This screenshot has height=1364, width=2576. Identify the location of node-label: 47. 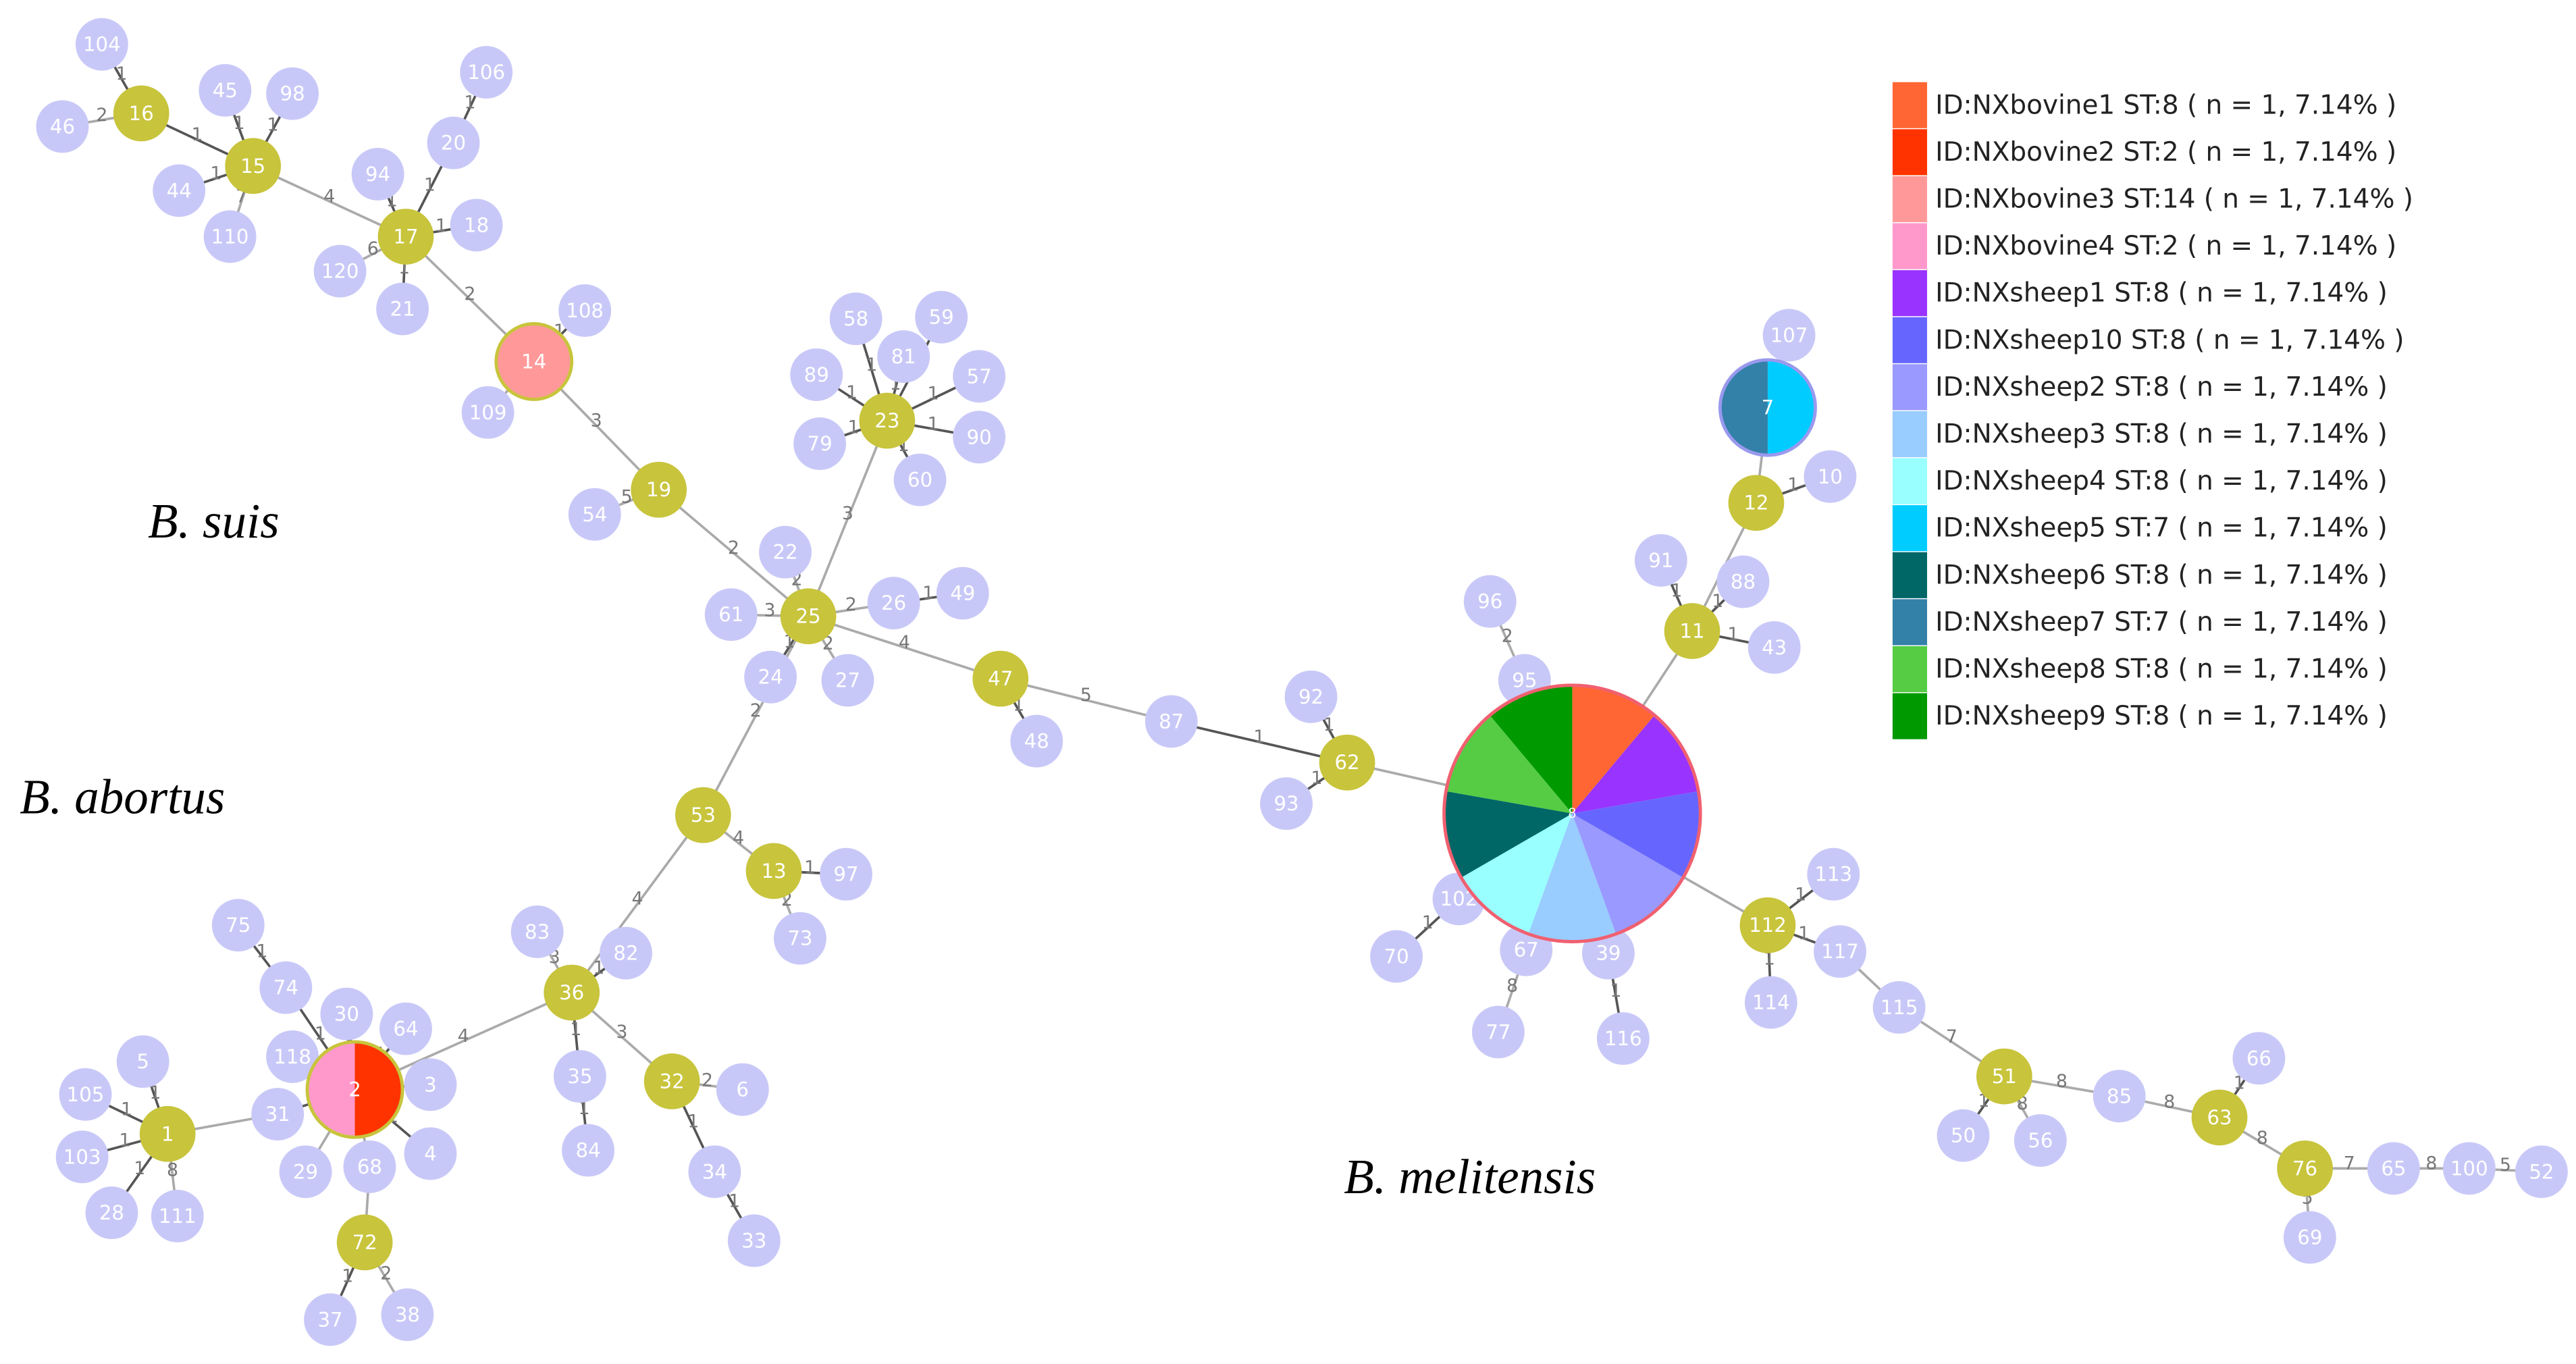
(1000, 679).